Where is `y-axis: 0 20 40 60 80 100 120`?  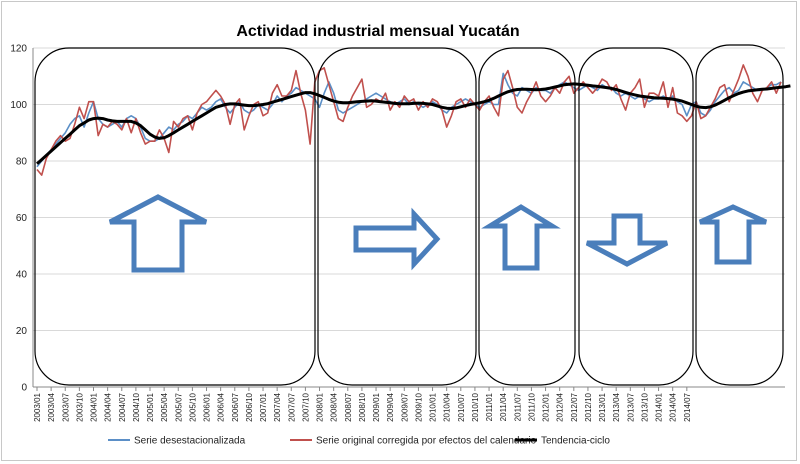
y-axis: 0 20 40 60 80 100 120 is located at coordinates (18, 219).